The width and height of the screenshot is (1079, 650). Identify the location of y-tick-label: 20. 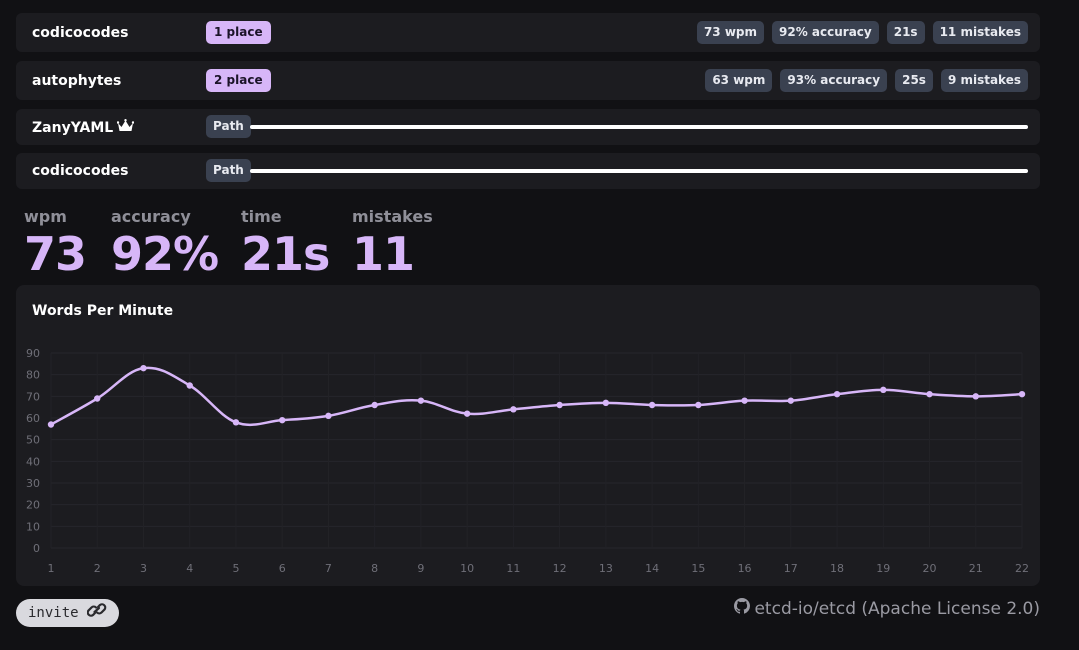
(33, 505).